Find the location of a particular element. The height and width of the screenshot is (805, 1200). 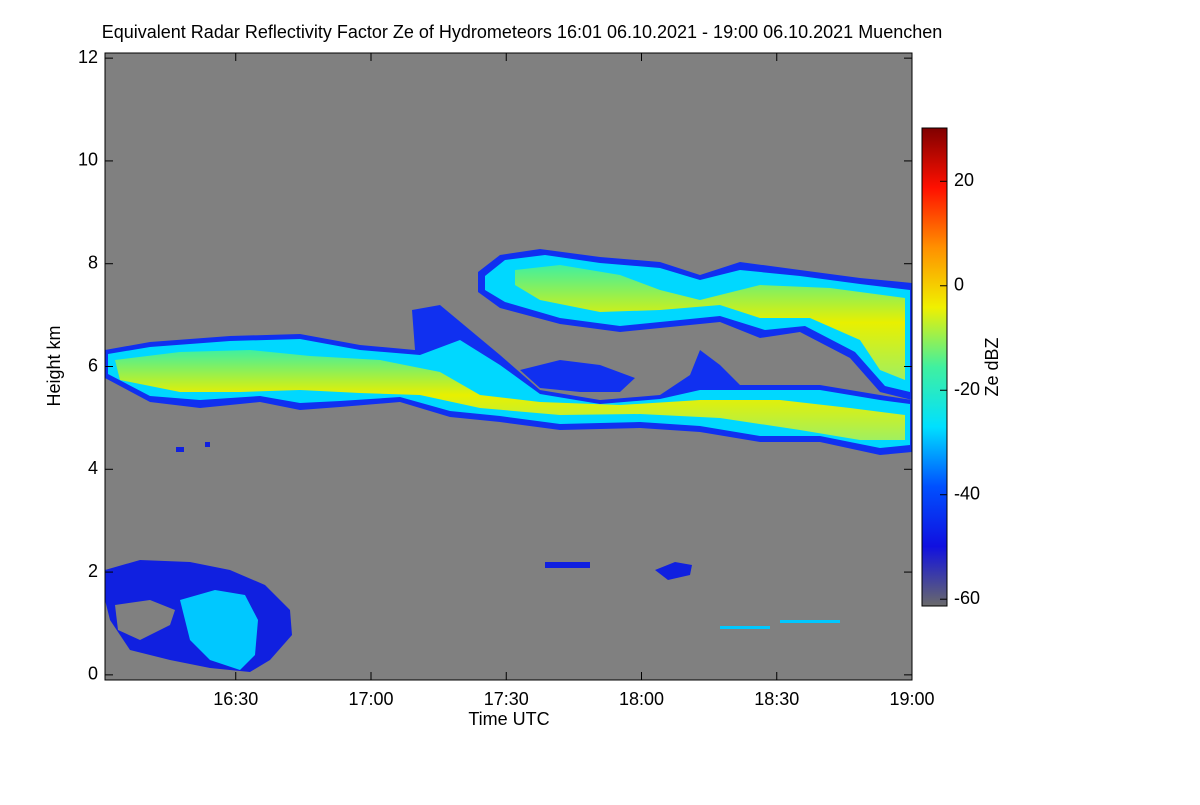

colorbar-tick-label: 20 is located at coordinates (964, 180).